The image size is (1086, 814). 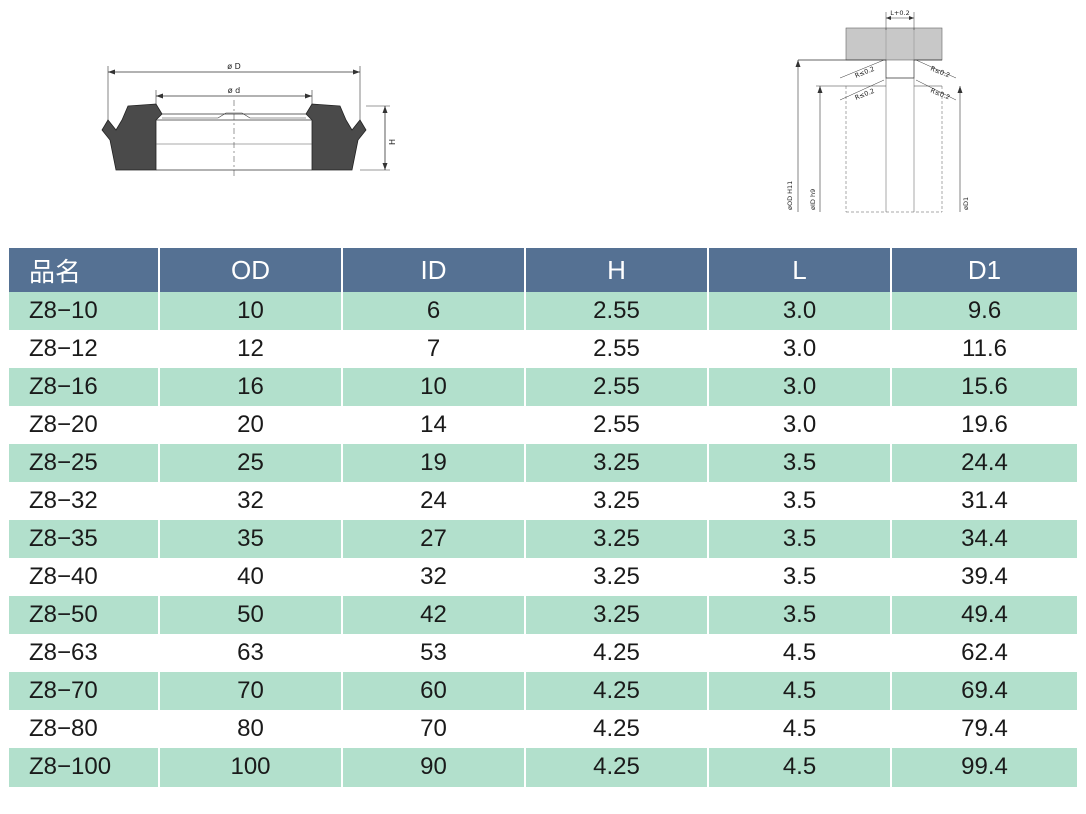 What do you see at coordinates (84, 767) in the screenshot?
I see `cell-name: Z8−100` at bounding box center [84, 767].